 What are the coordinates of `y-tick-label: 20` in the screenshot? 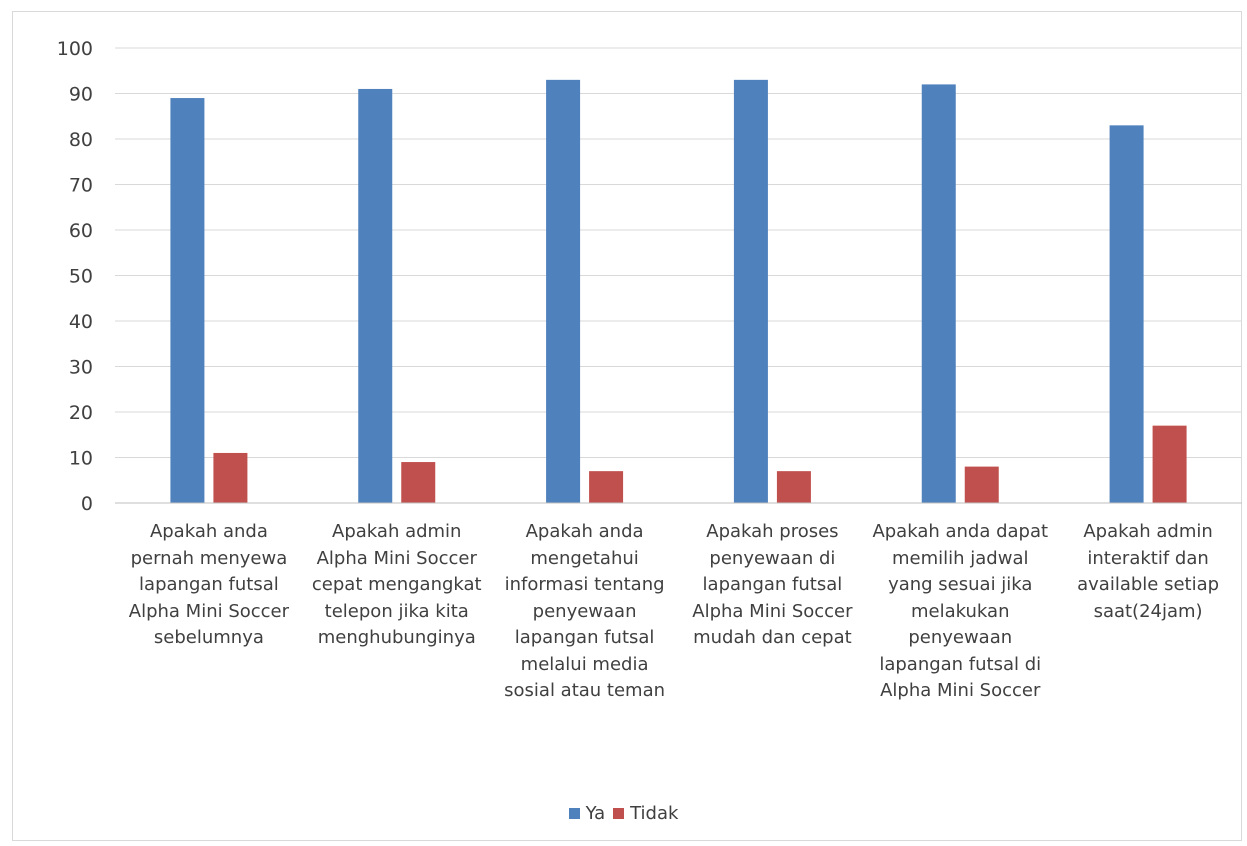 It's located at (81, 413).